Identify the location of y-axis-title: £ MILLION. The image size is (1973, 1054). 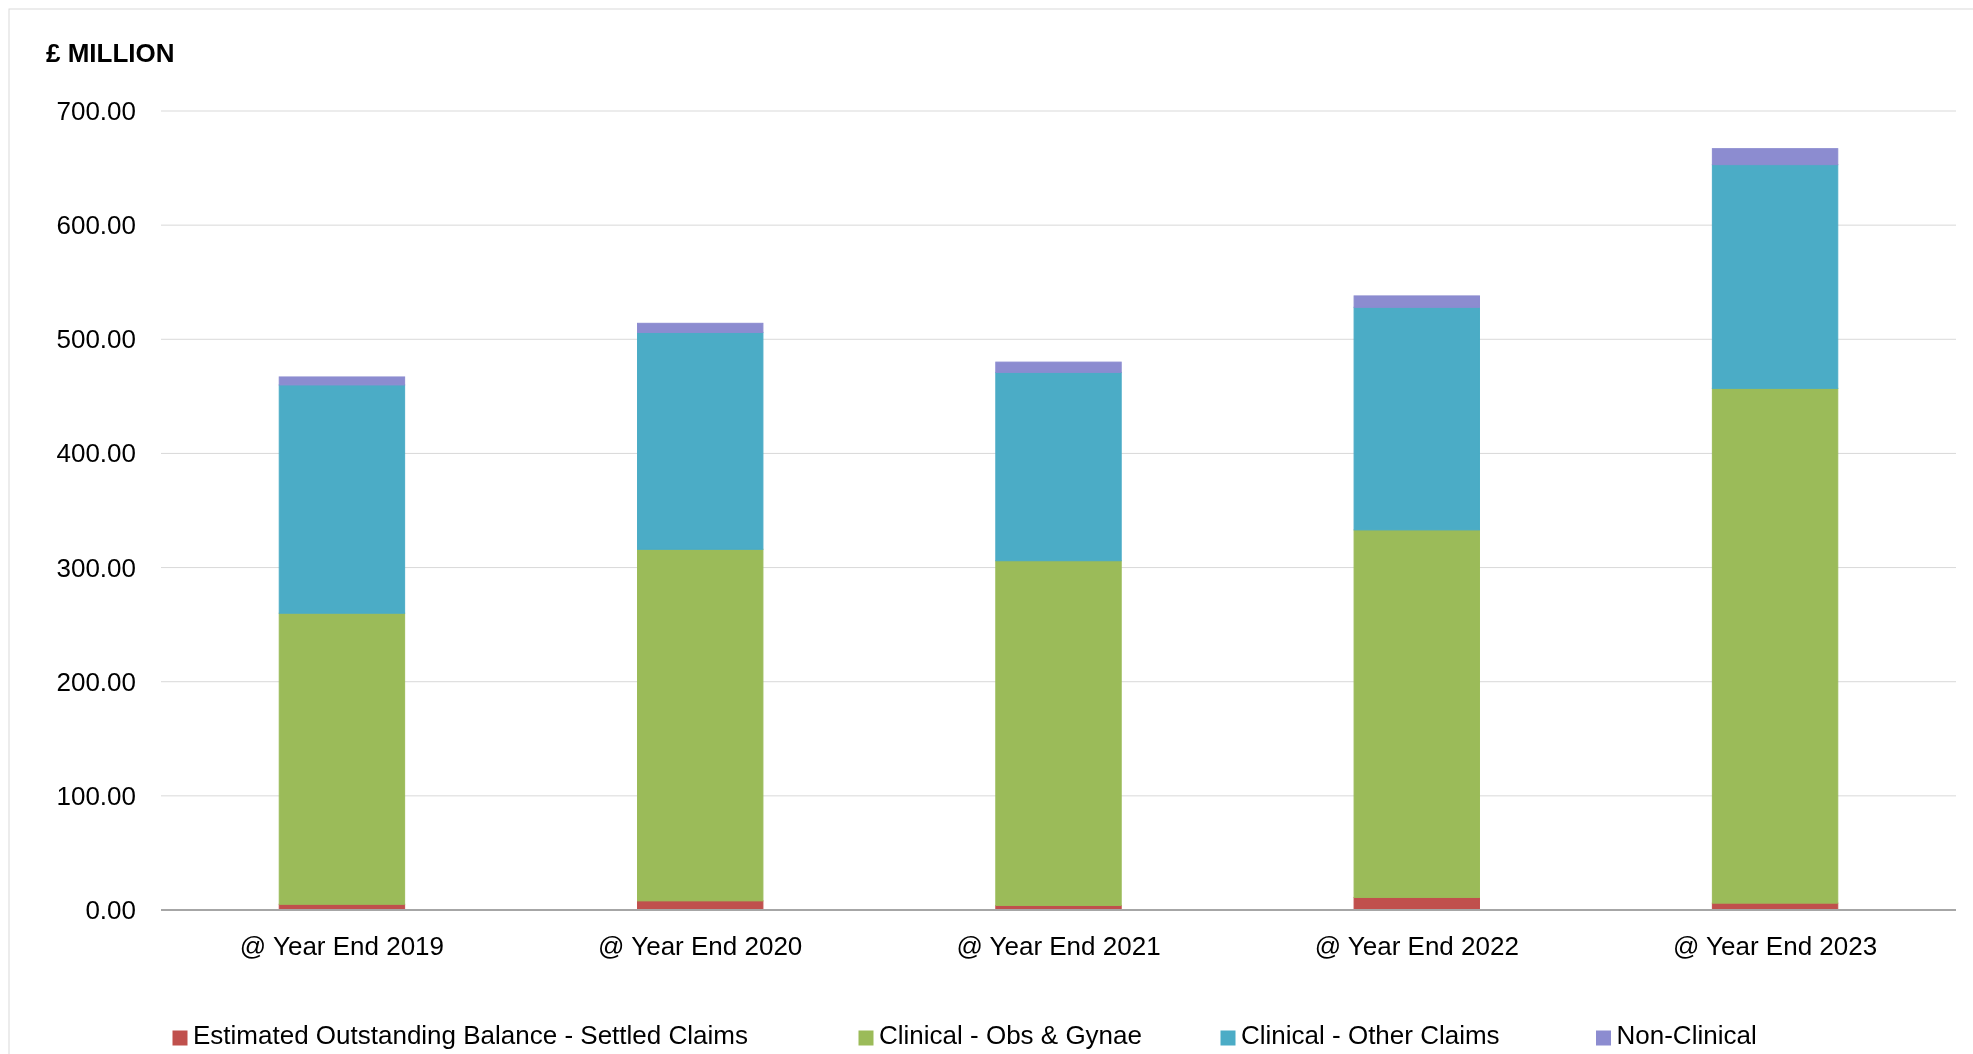
(110, 53).